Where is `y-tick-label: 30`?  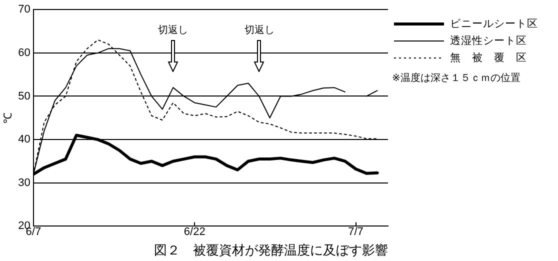
y-tick-label: 30 is located at coordinates (24, 182).